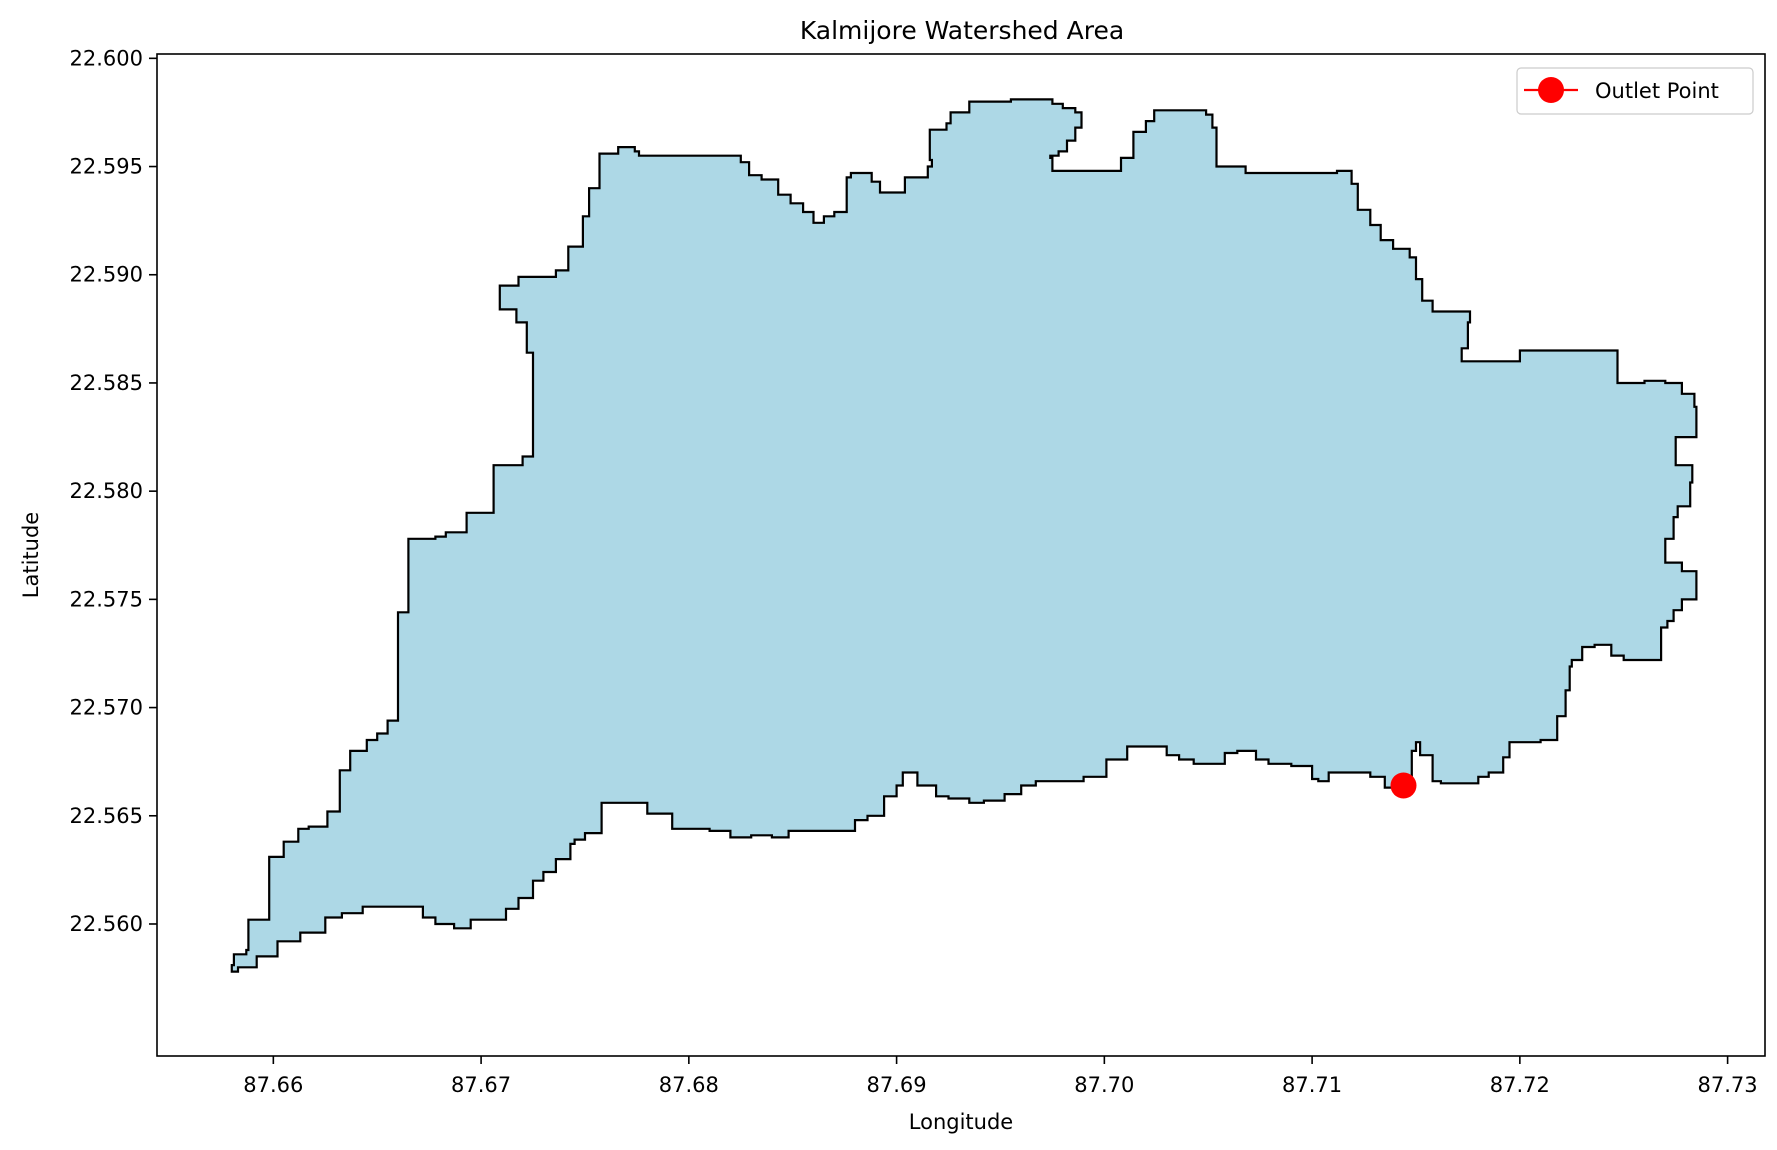  Describe the element at coordinates (1312, 1085) in the screenshot. I see `x-tick-label: 87.71` at that location.